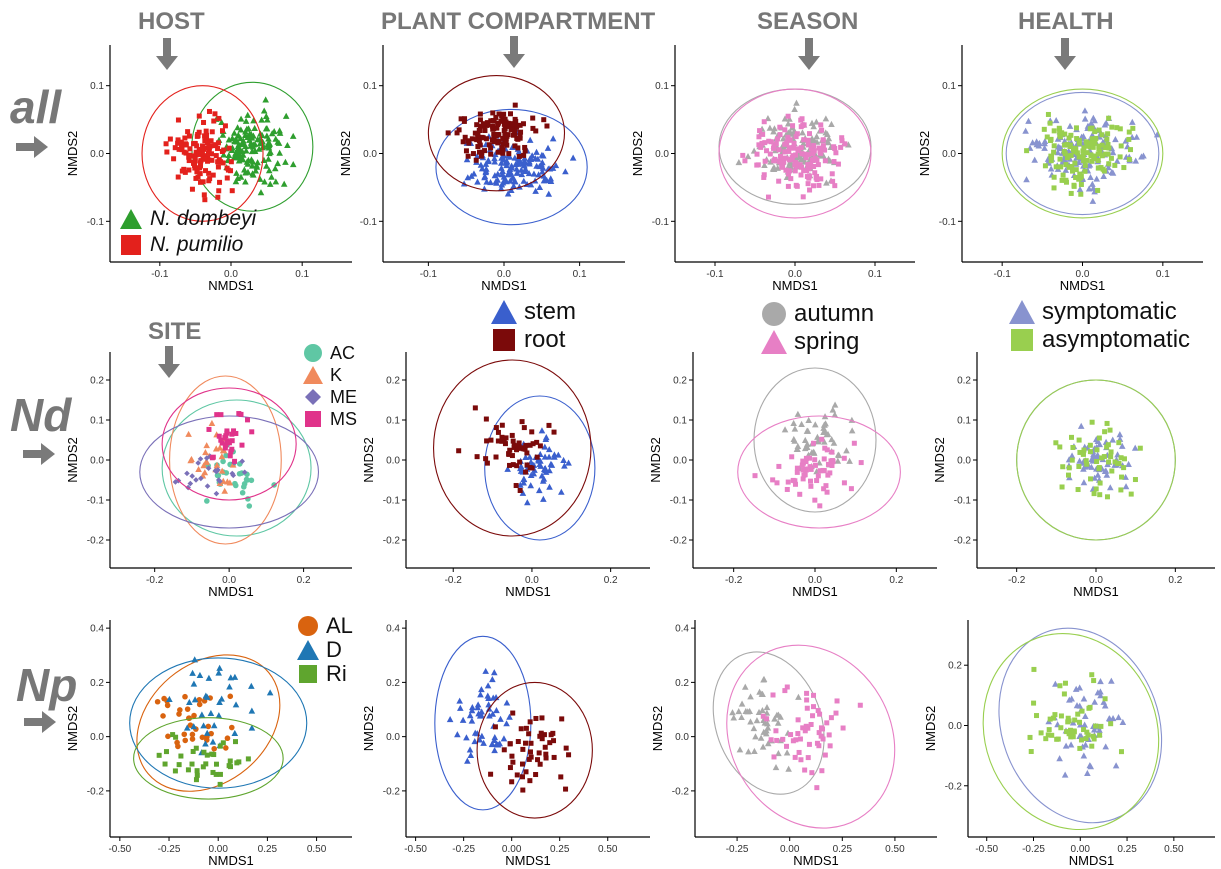 The height and width of the screenshot is (869, 1221). What do you see at coordinates (324, 674) in the screenshot?
I see `legend-item: Ri` at bounding box center [324, 674].